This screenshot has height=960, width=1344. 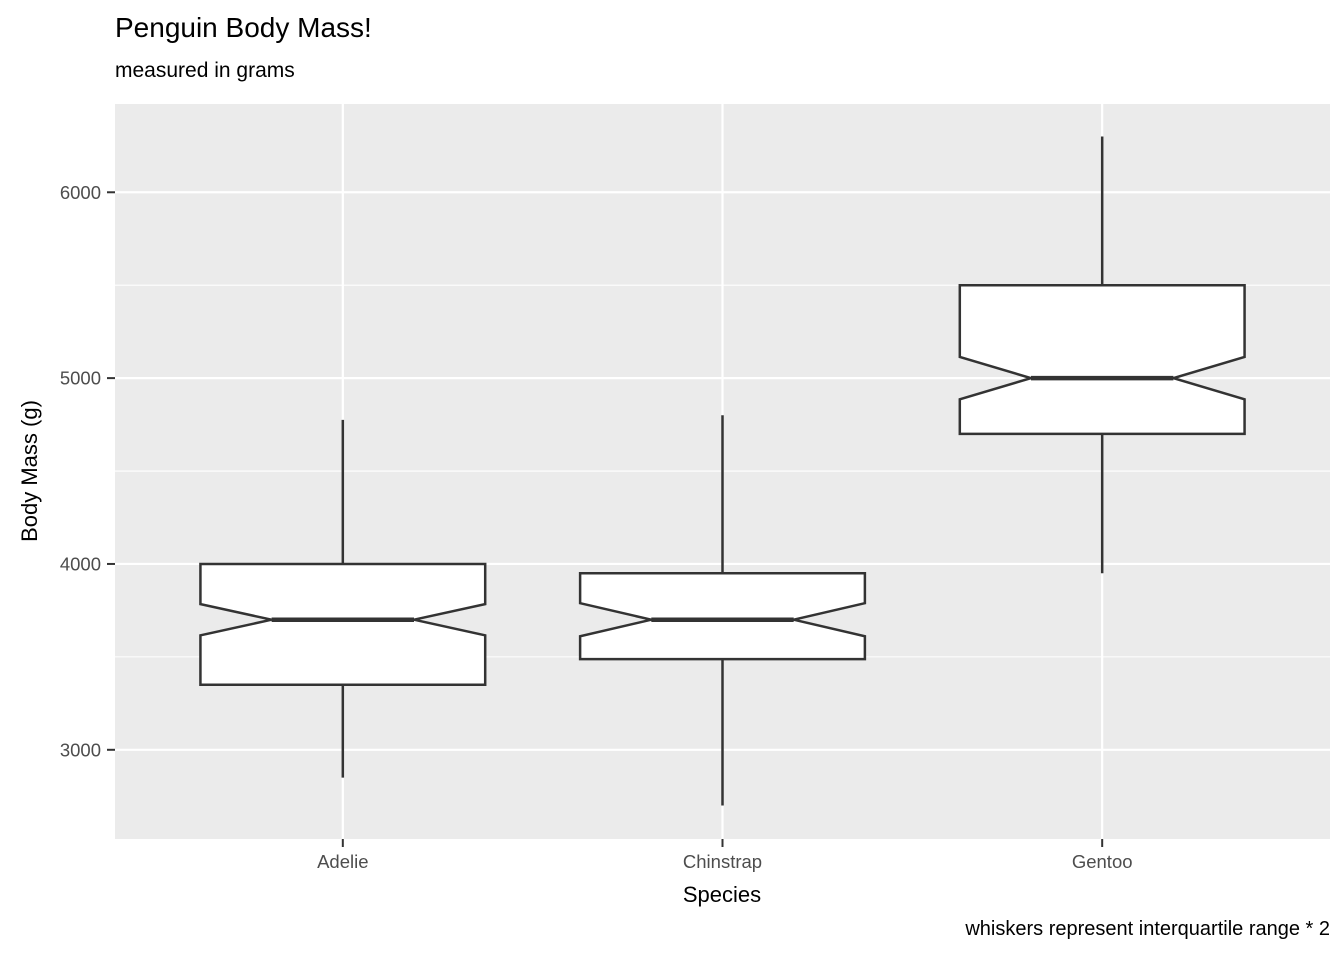 I want to click on boxplot-gentoo, so click(x=1102, y=355).